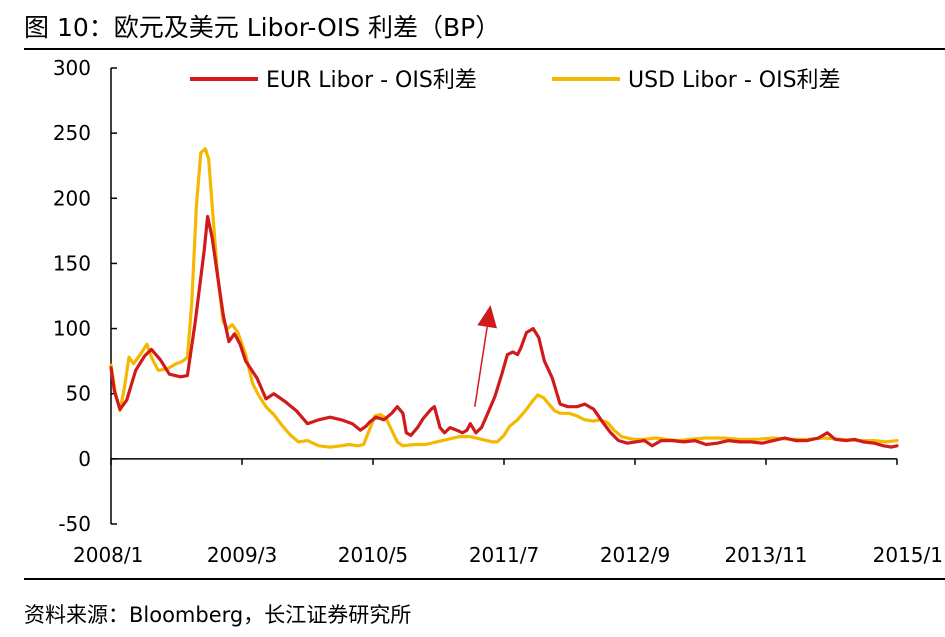 Image resolution: width=945 pixels, height=637 pixels. What do you see at coordinates (373, 555) in the screenshot?
I see `x-tick-label: 2010/5` at bounding box center [373, 555].